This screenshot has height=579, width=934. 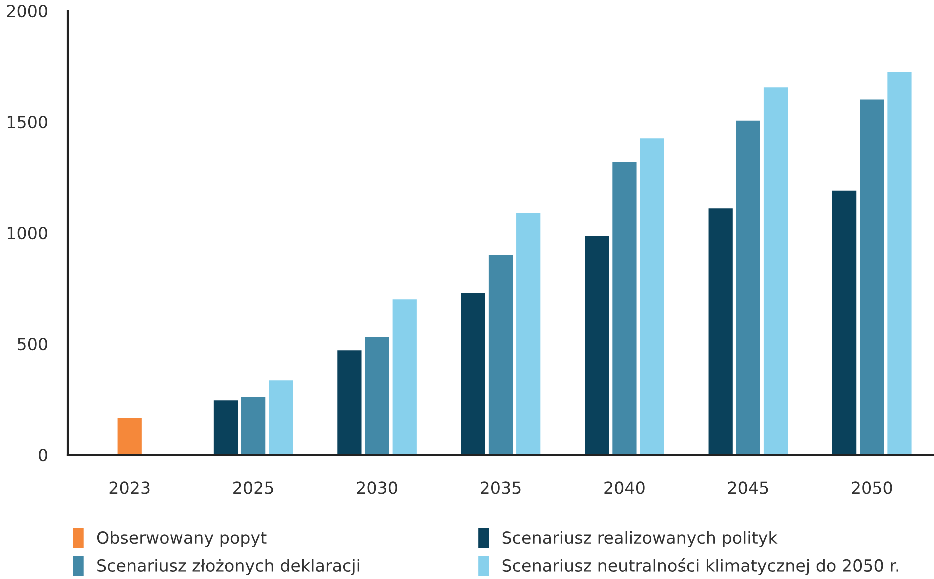 I want to click on legend-label: Obserwowany popyt, so click(x=182, y=539).